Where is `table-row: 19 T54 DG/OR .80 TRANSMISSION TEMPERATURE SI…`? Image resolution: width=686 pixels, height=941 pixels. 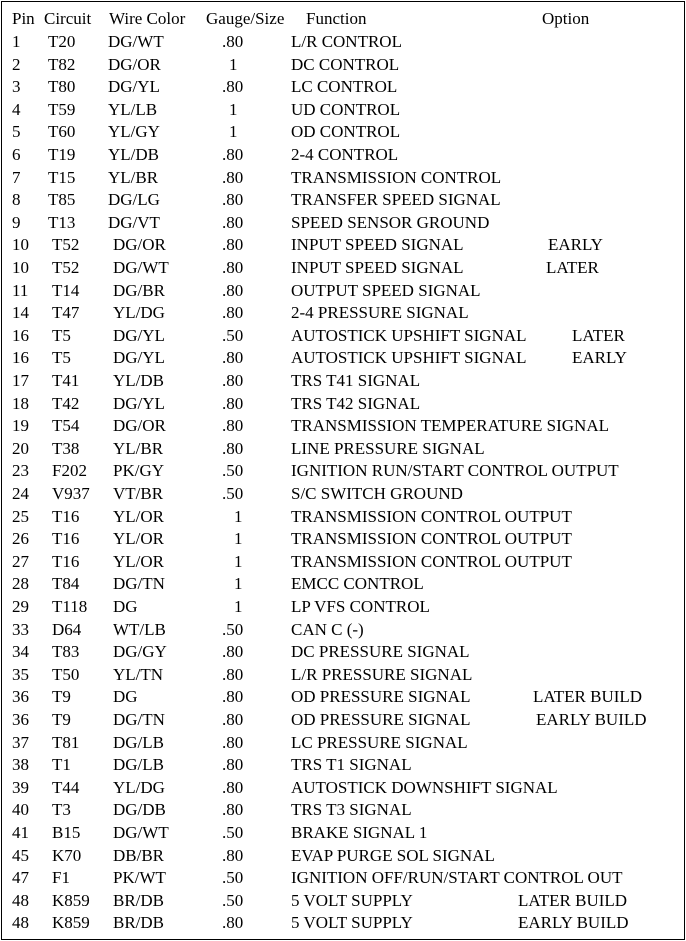
table-row: 19 T54 DG/OR .80 TRANSMISSION TEMPERATURE SI… is located at coordinates (344, 426).